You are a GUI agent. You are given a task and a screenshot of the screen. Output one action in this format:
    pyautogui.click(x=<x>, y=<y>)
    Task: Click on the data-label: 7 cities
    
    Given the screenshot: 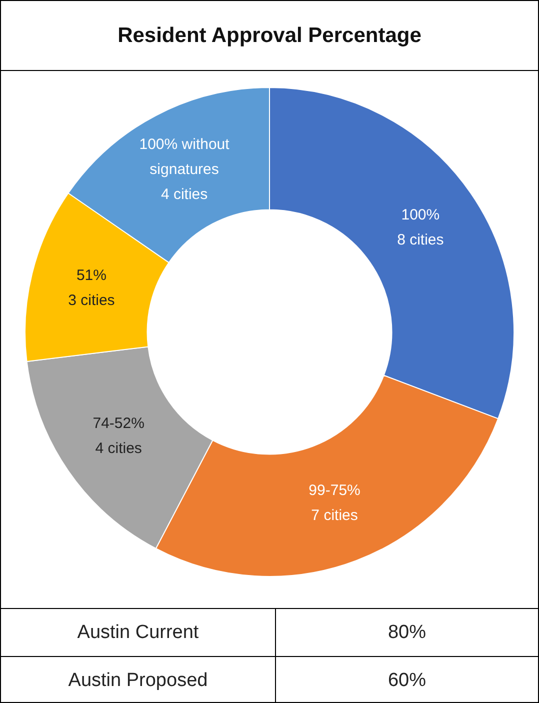 What is the action you would take?
    pyautogui.click(x=334, y=515)
    